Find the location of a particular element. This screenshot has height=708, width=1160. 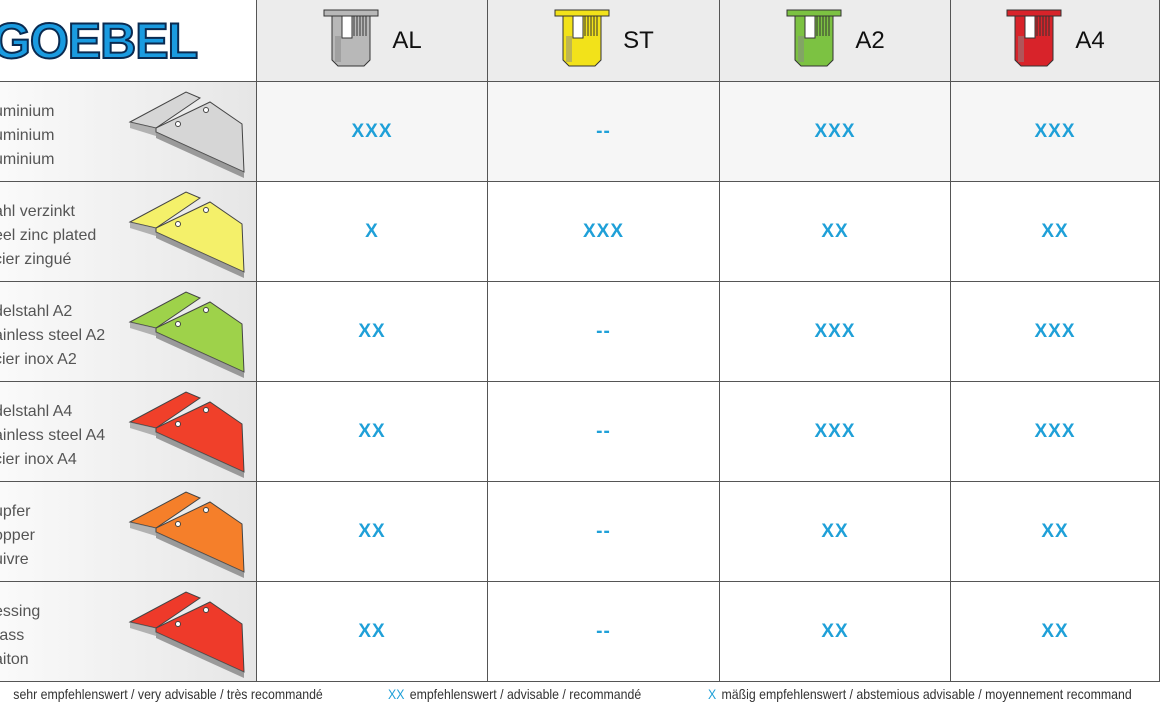

row-label-material: ahl verzinkt eel zinc plated cier zingué is located at coordinates (128, 232).